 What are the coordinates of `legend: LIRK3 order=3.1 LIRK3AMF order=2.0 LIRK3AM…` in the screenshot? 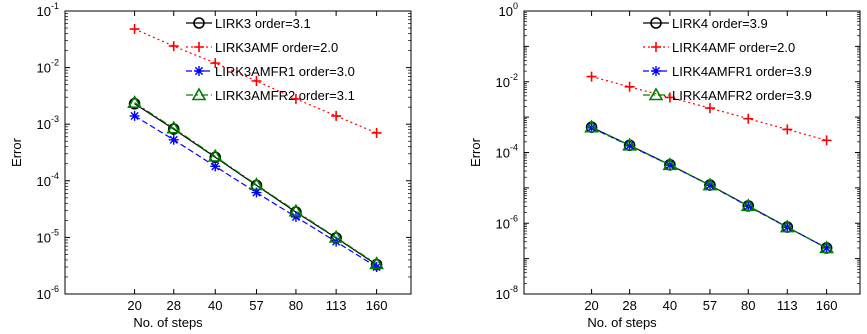 It's located at (270, 59).